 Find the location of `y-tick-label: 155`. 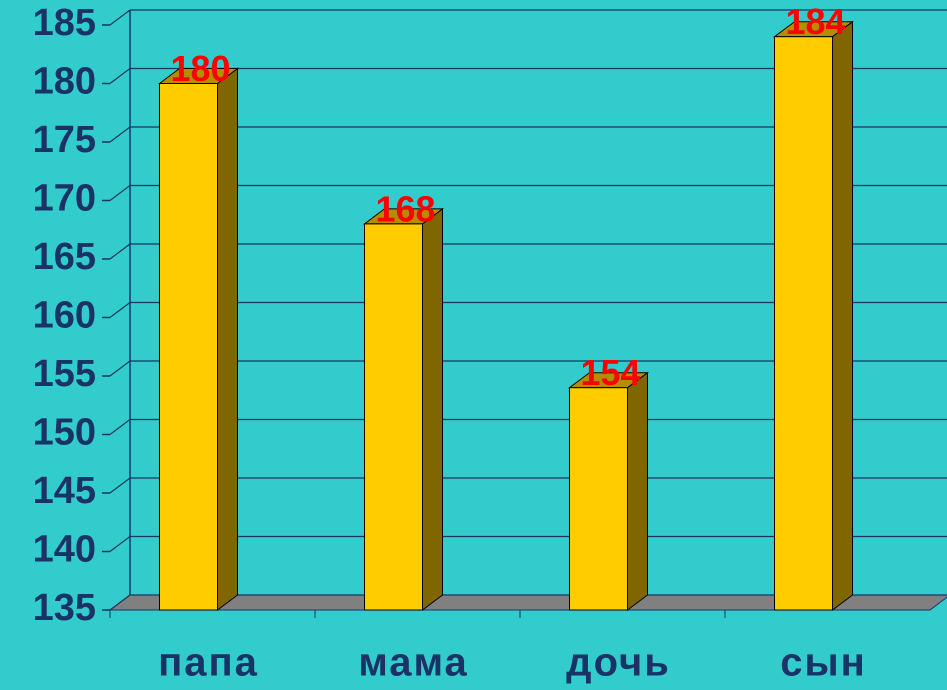

y-tick-label: 155 is located at coordinates (64, 374).